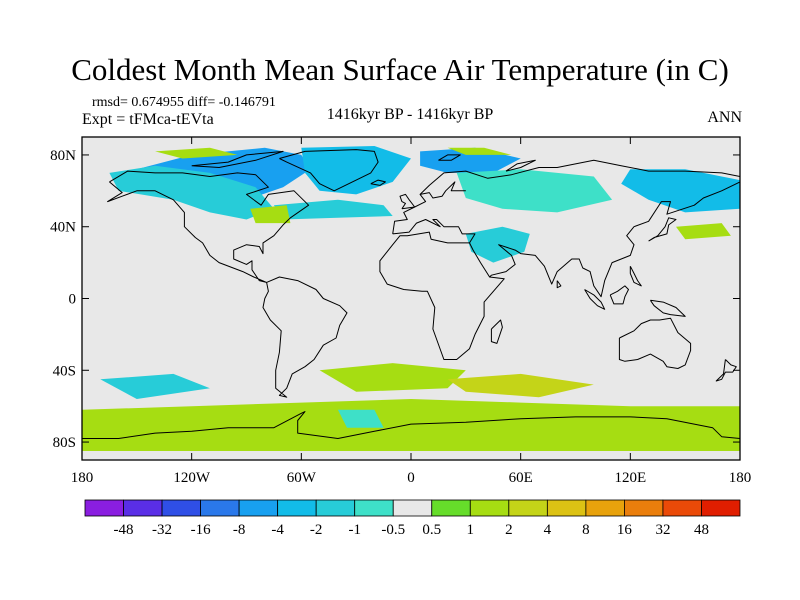  Describe the element at coordinates (239, 530) in the screenshot. I see `colorbar-label: -8` at that location.